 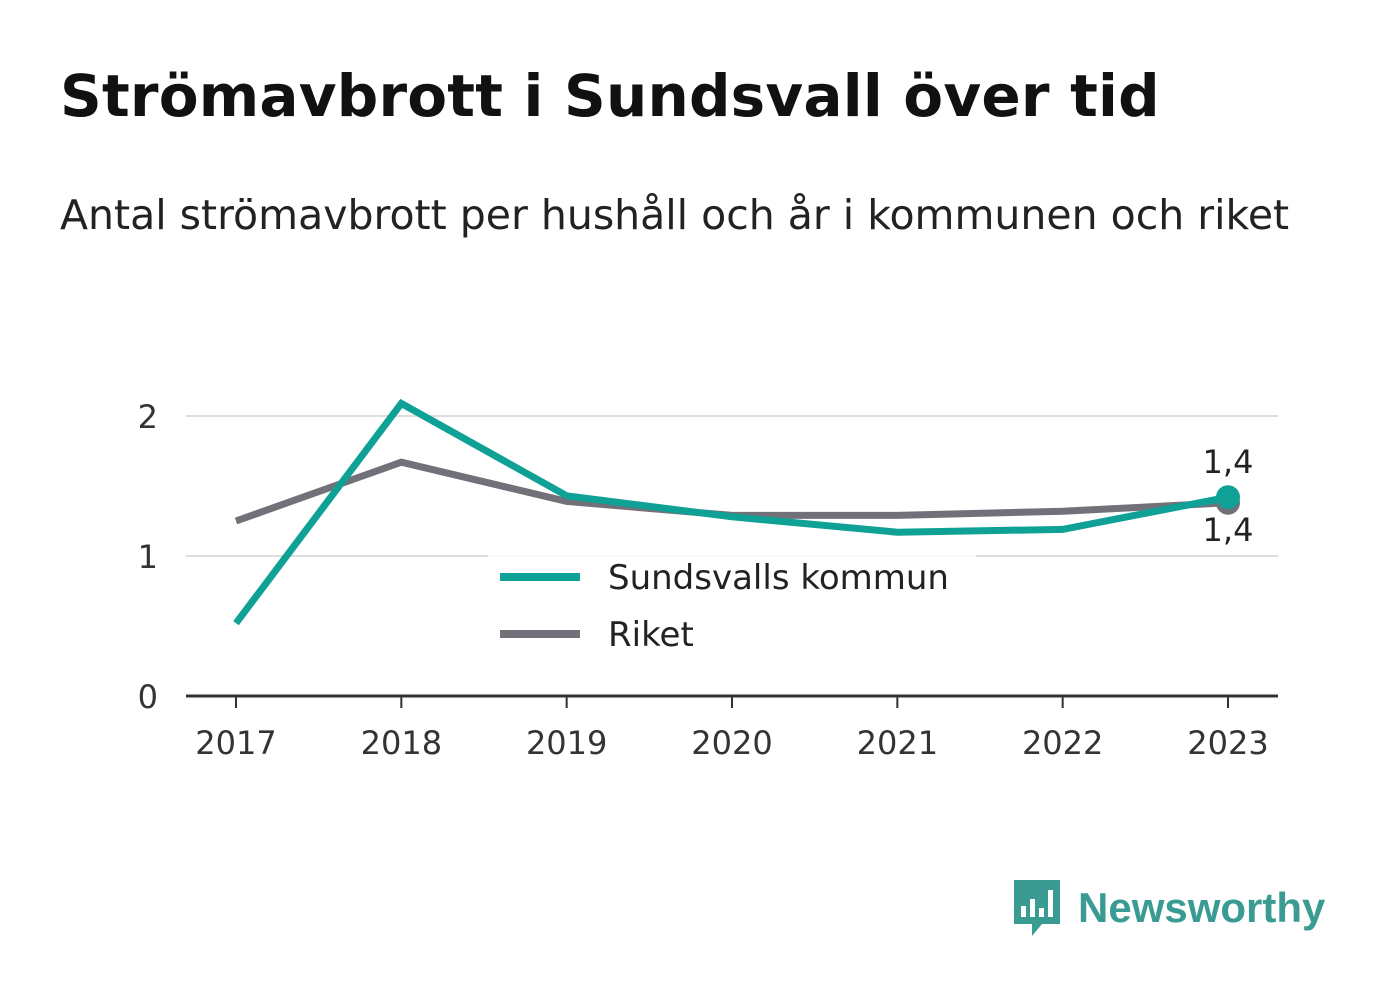 I want to click on endpoint-sundsvall, so click(x=1228, y=497).